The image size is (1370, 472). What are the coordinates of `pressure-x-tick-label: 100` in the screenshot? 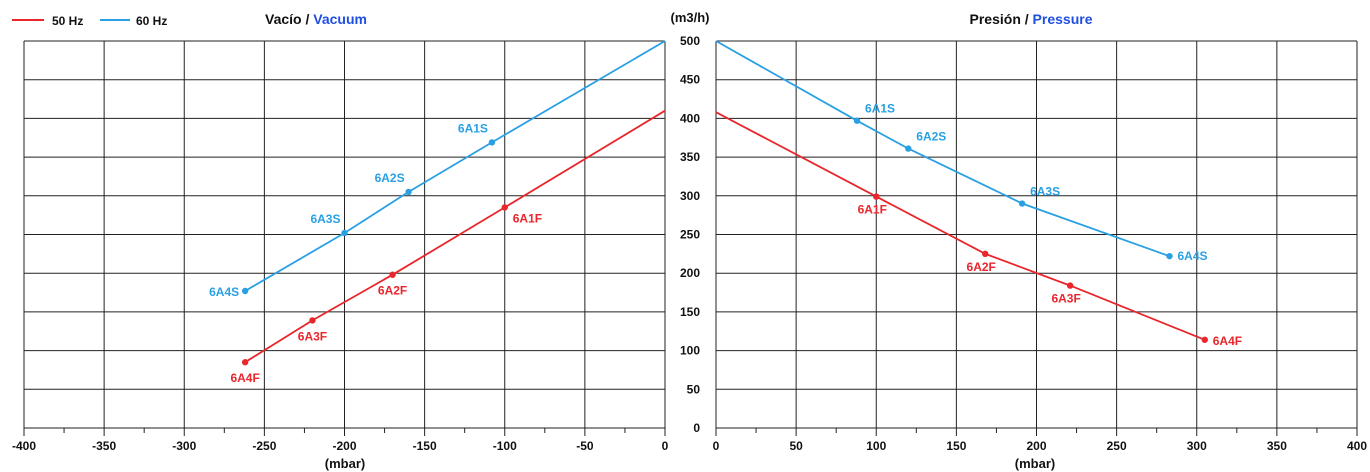 It's located at (876, 446).